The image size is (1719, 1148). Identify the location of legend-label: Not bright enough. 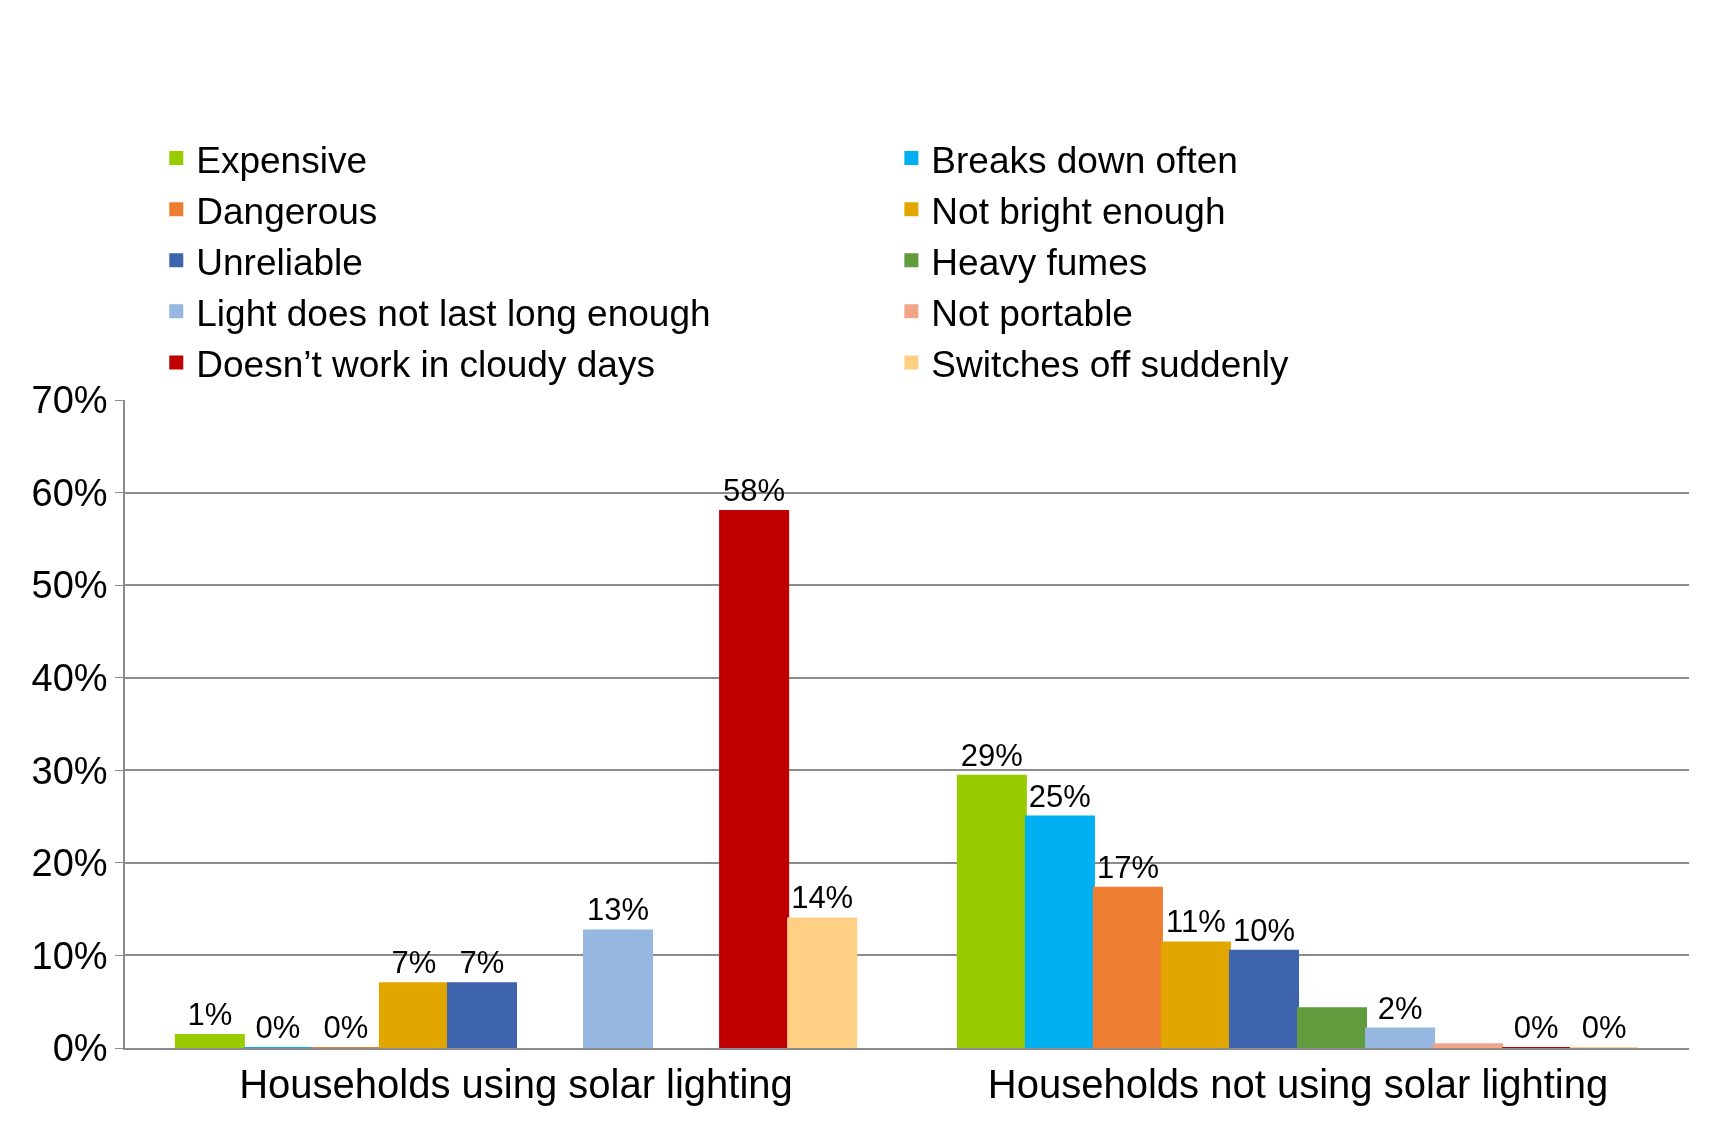
(1078, 211).